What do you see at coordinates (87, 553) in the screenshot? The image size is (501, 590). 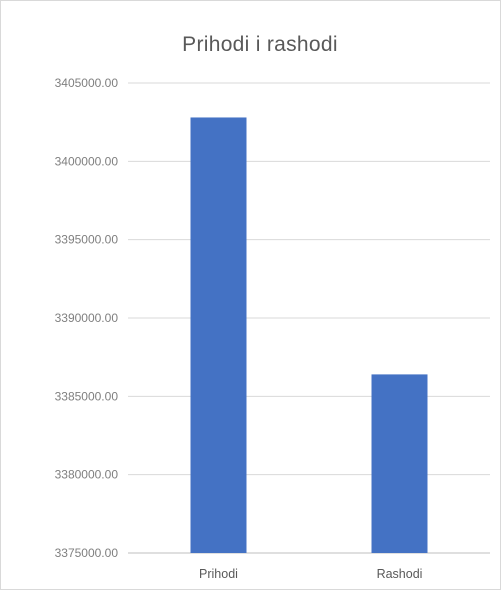 I see `y-tick-label: 3375000.00` at bounding box center [87, 553].